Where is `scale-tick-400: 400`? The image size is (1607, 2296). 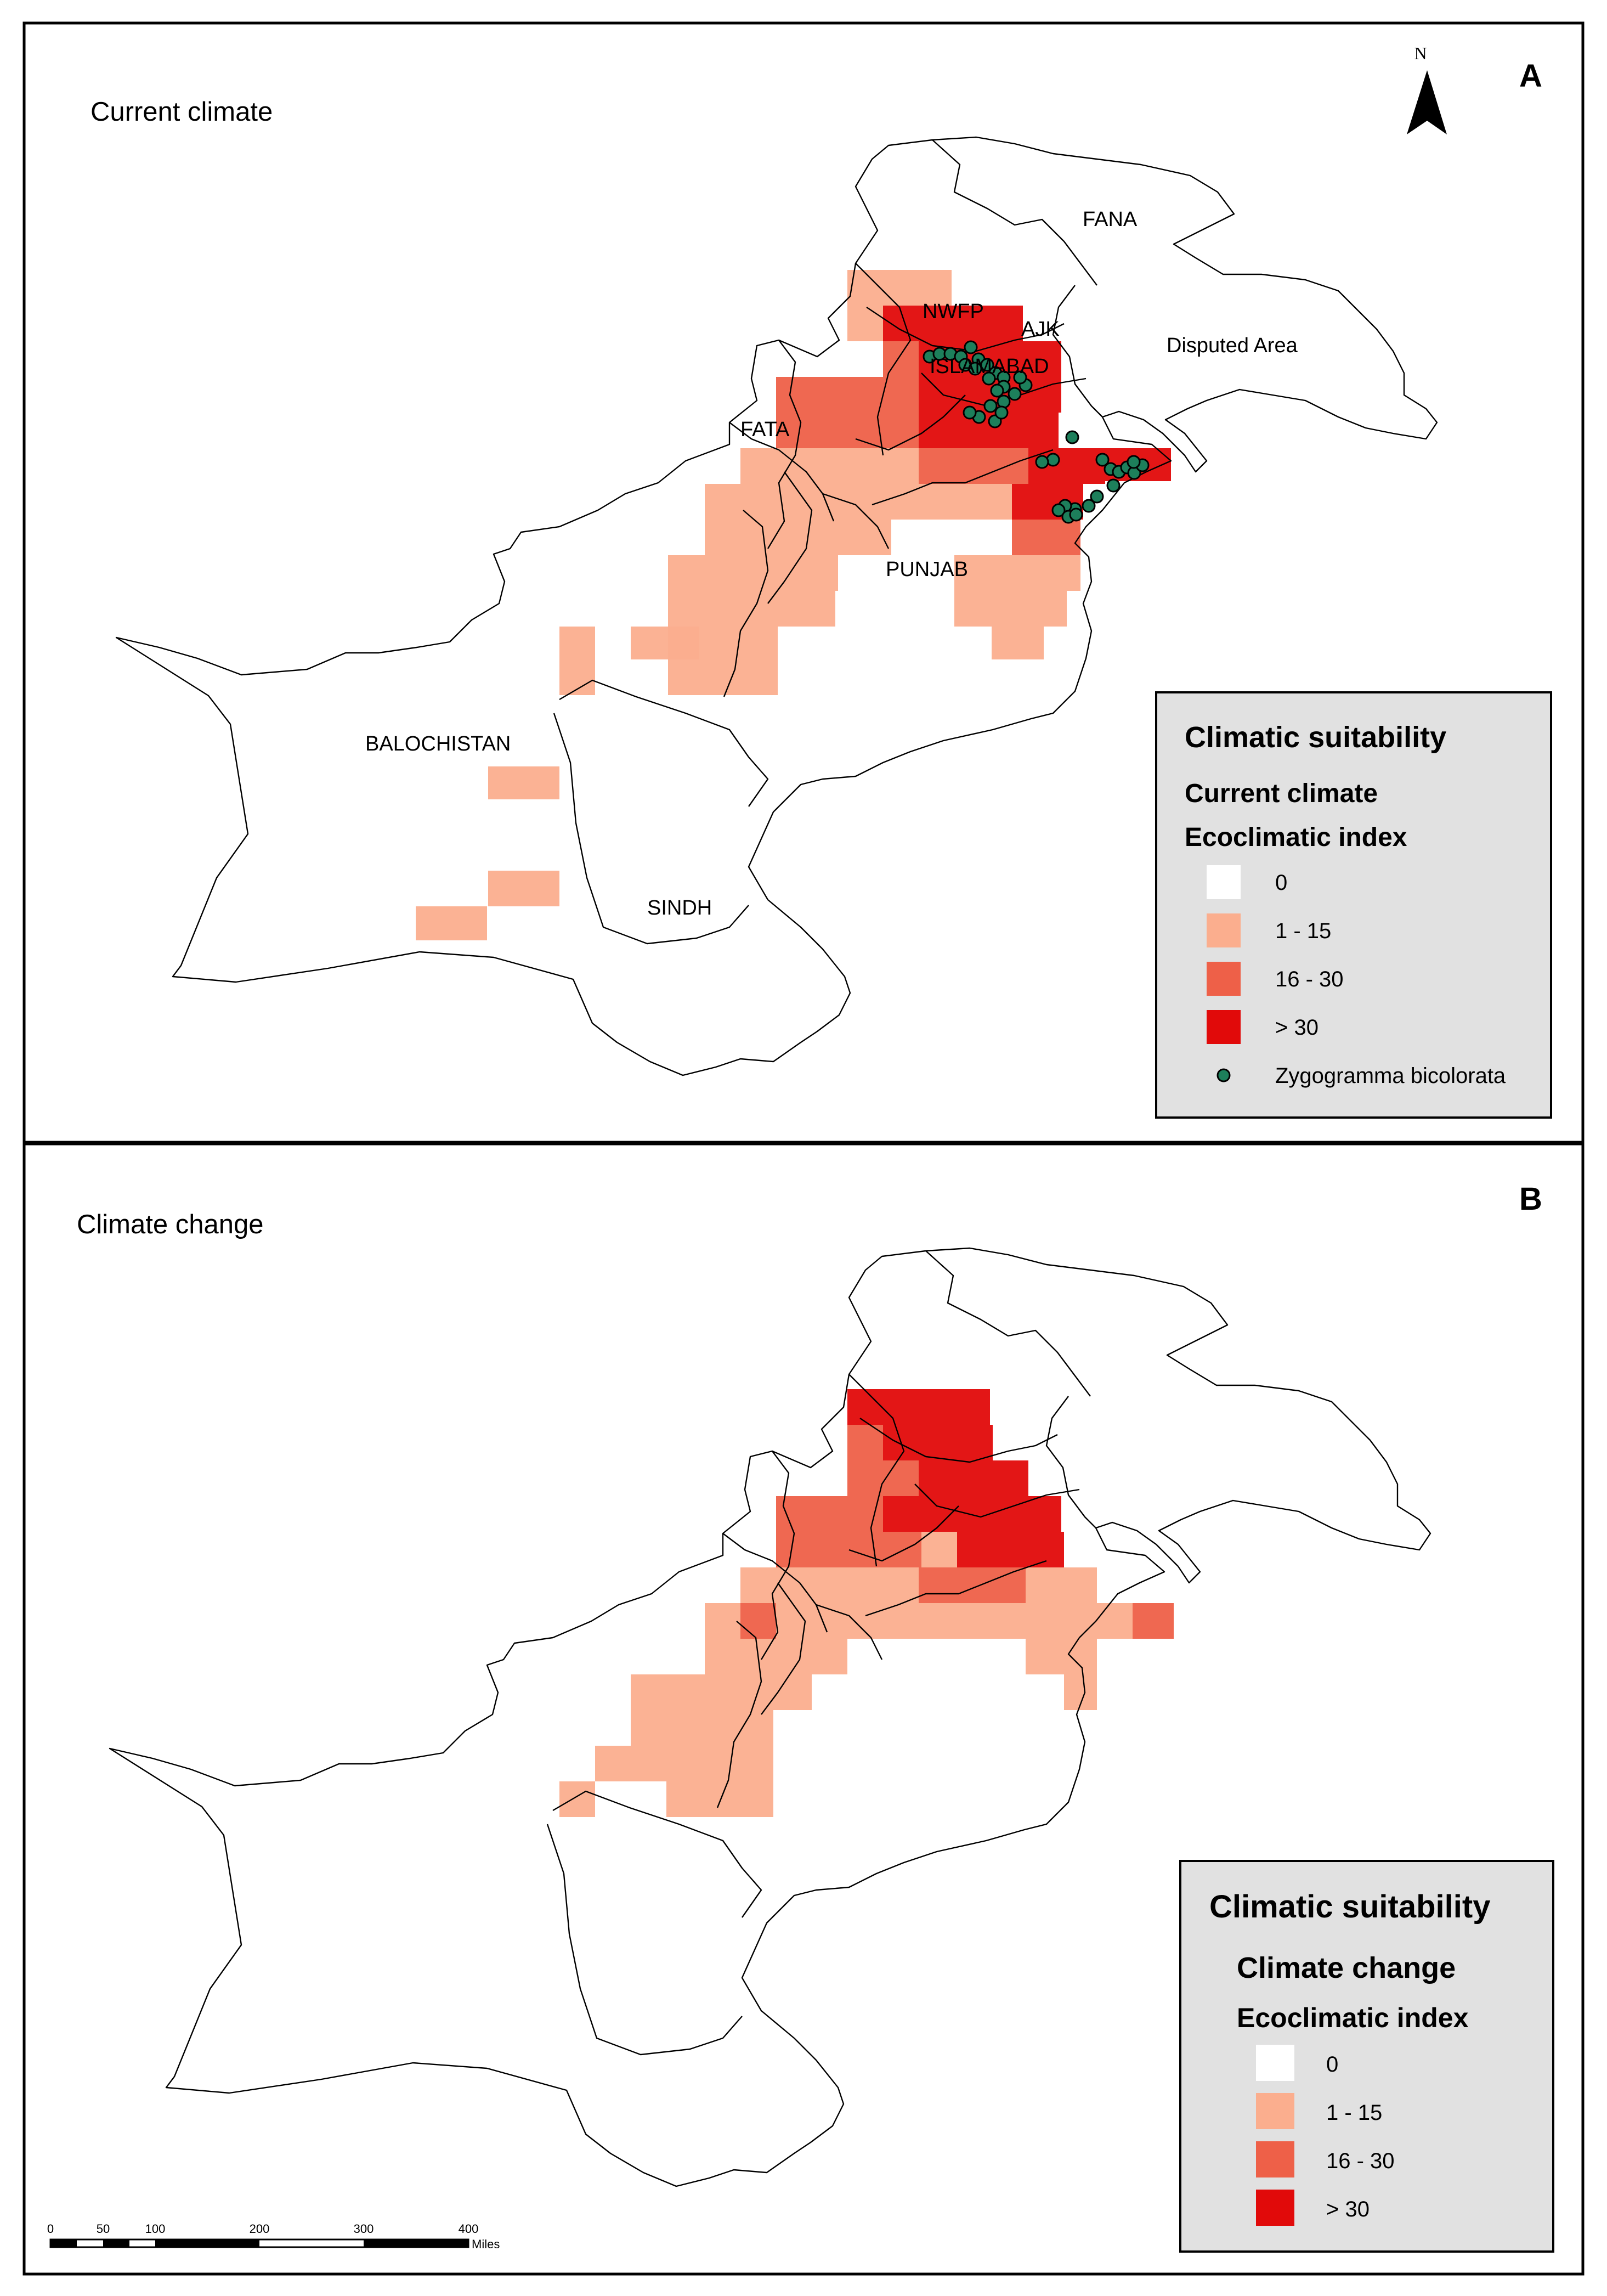
scale-tick-400: 400 is located at coordinates (469, 2229).